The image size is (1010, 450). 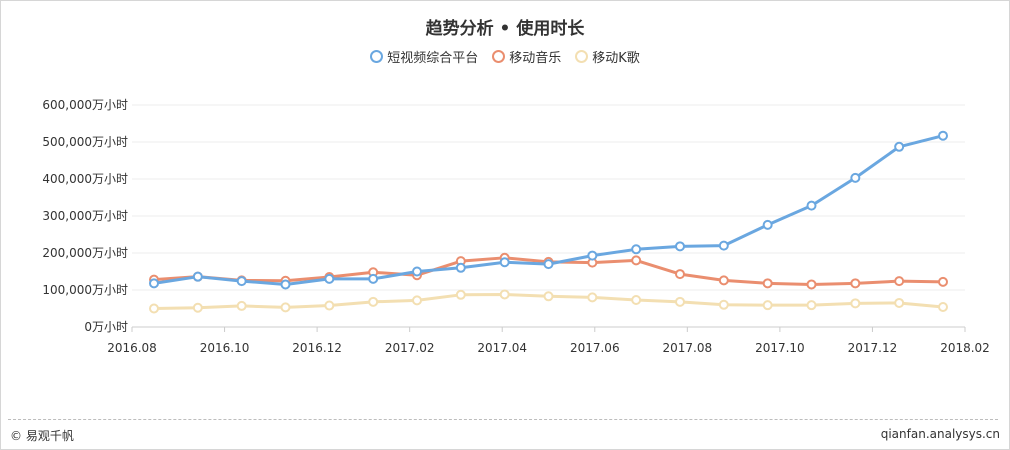 What do you see at coordinates (433, 58) in the screenshot?
I see `legend-label: 短视频综合平台` at bounding box center [433, 58].